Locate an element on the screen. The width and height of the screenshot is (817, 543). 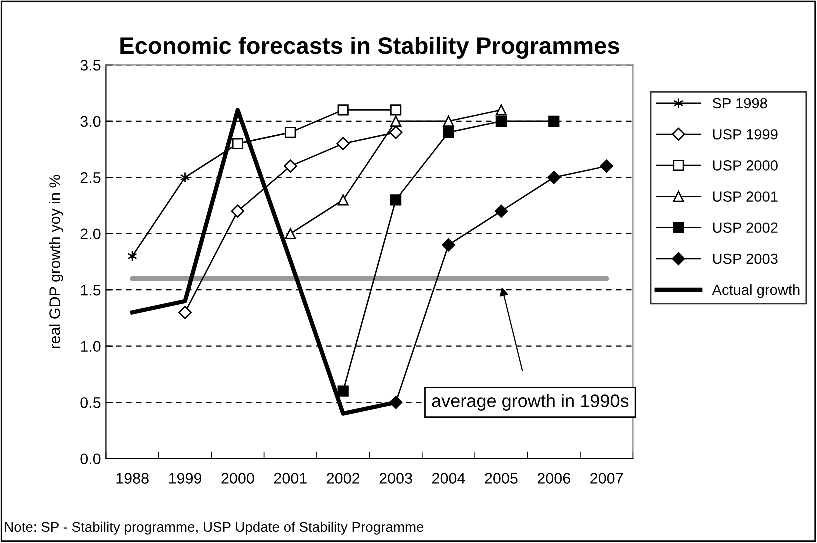
ref-line-label: average growth in 1990s is located at coordinates (530, 403).